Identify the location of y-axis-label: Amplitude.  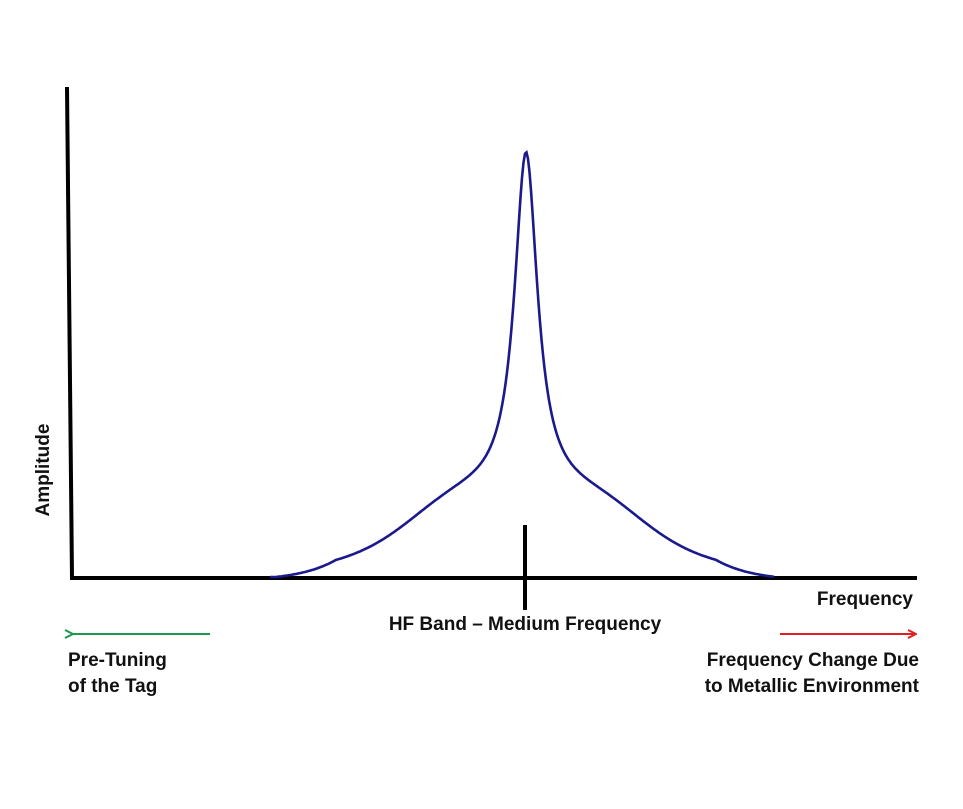
(43, 470).